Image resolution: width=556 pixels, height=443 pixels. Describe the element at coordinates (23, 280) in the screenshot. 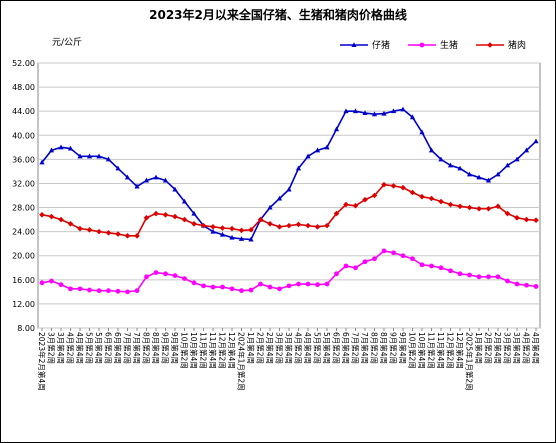

I see `y-tick-label: 16.00` at that location.